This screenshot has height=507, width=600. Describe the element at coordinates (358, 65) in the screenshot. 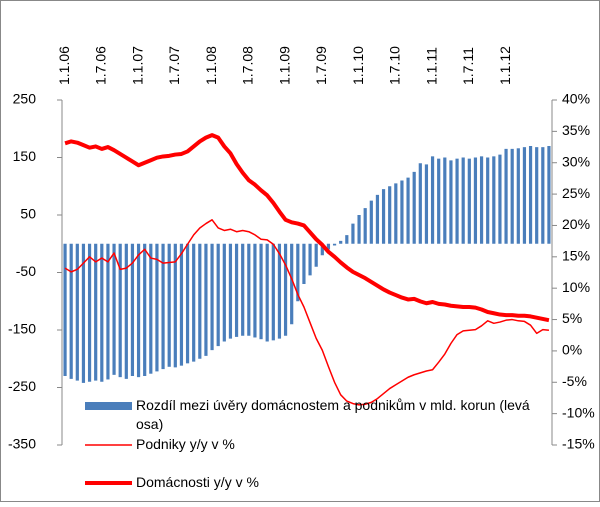

I see `x-tick-label: 1.1.10` at that location.